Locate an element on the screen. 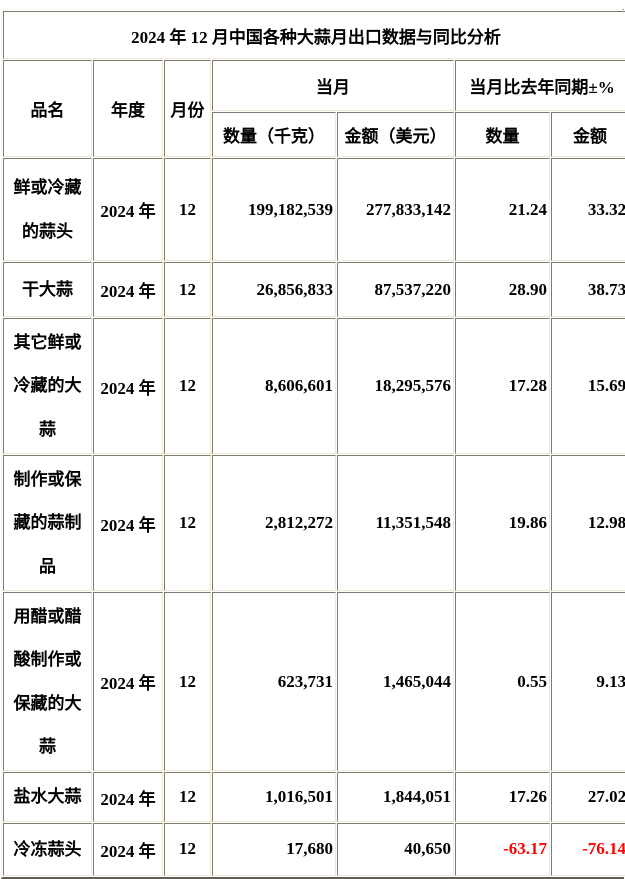 The height and width of the screenshot is (879, 625). amount-yoy-cell: 15.69 is located at coordinates (588, 386).